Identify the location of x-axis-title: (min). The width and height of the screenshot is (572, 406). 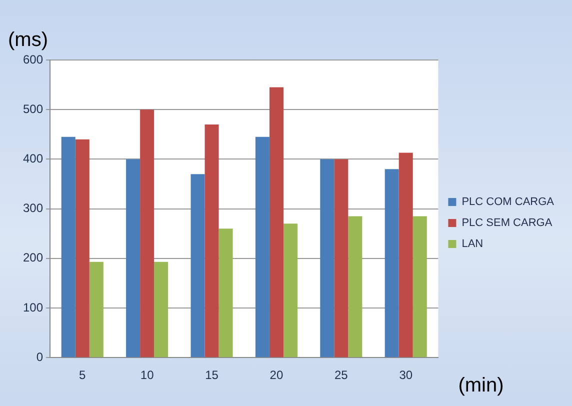
(481, 385).